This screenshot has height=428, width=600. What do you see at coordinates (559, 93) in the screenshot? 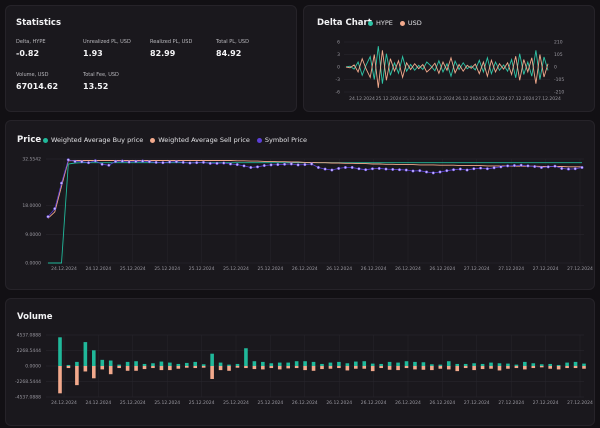
I see `y2-tick-label: -210` at bounding box center [559, 93].